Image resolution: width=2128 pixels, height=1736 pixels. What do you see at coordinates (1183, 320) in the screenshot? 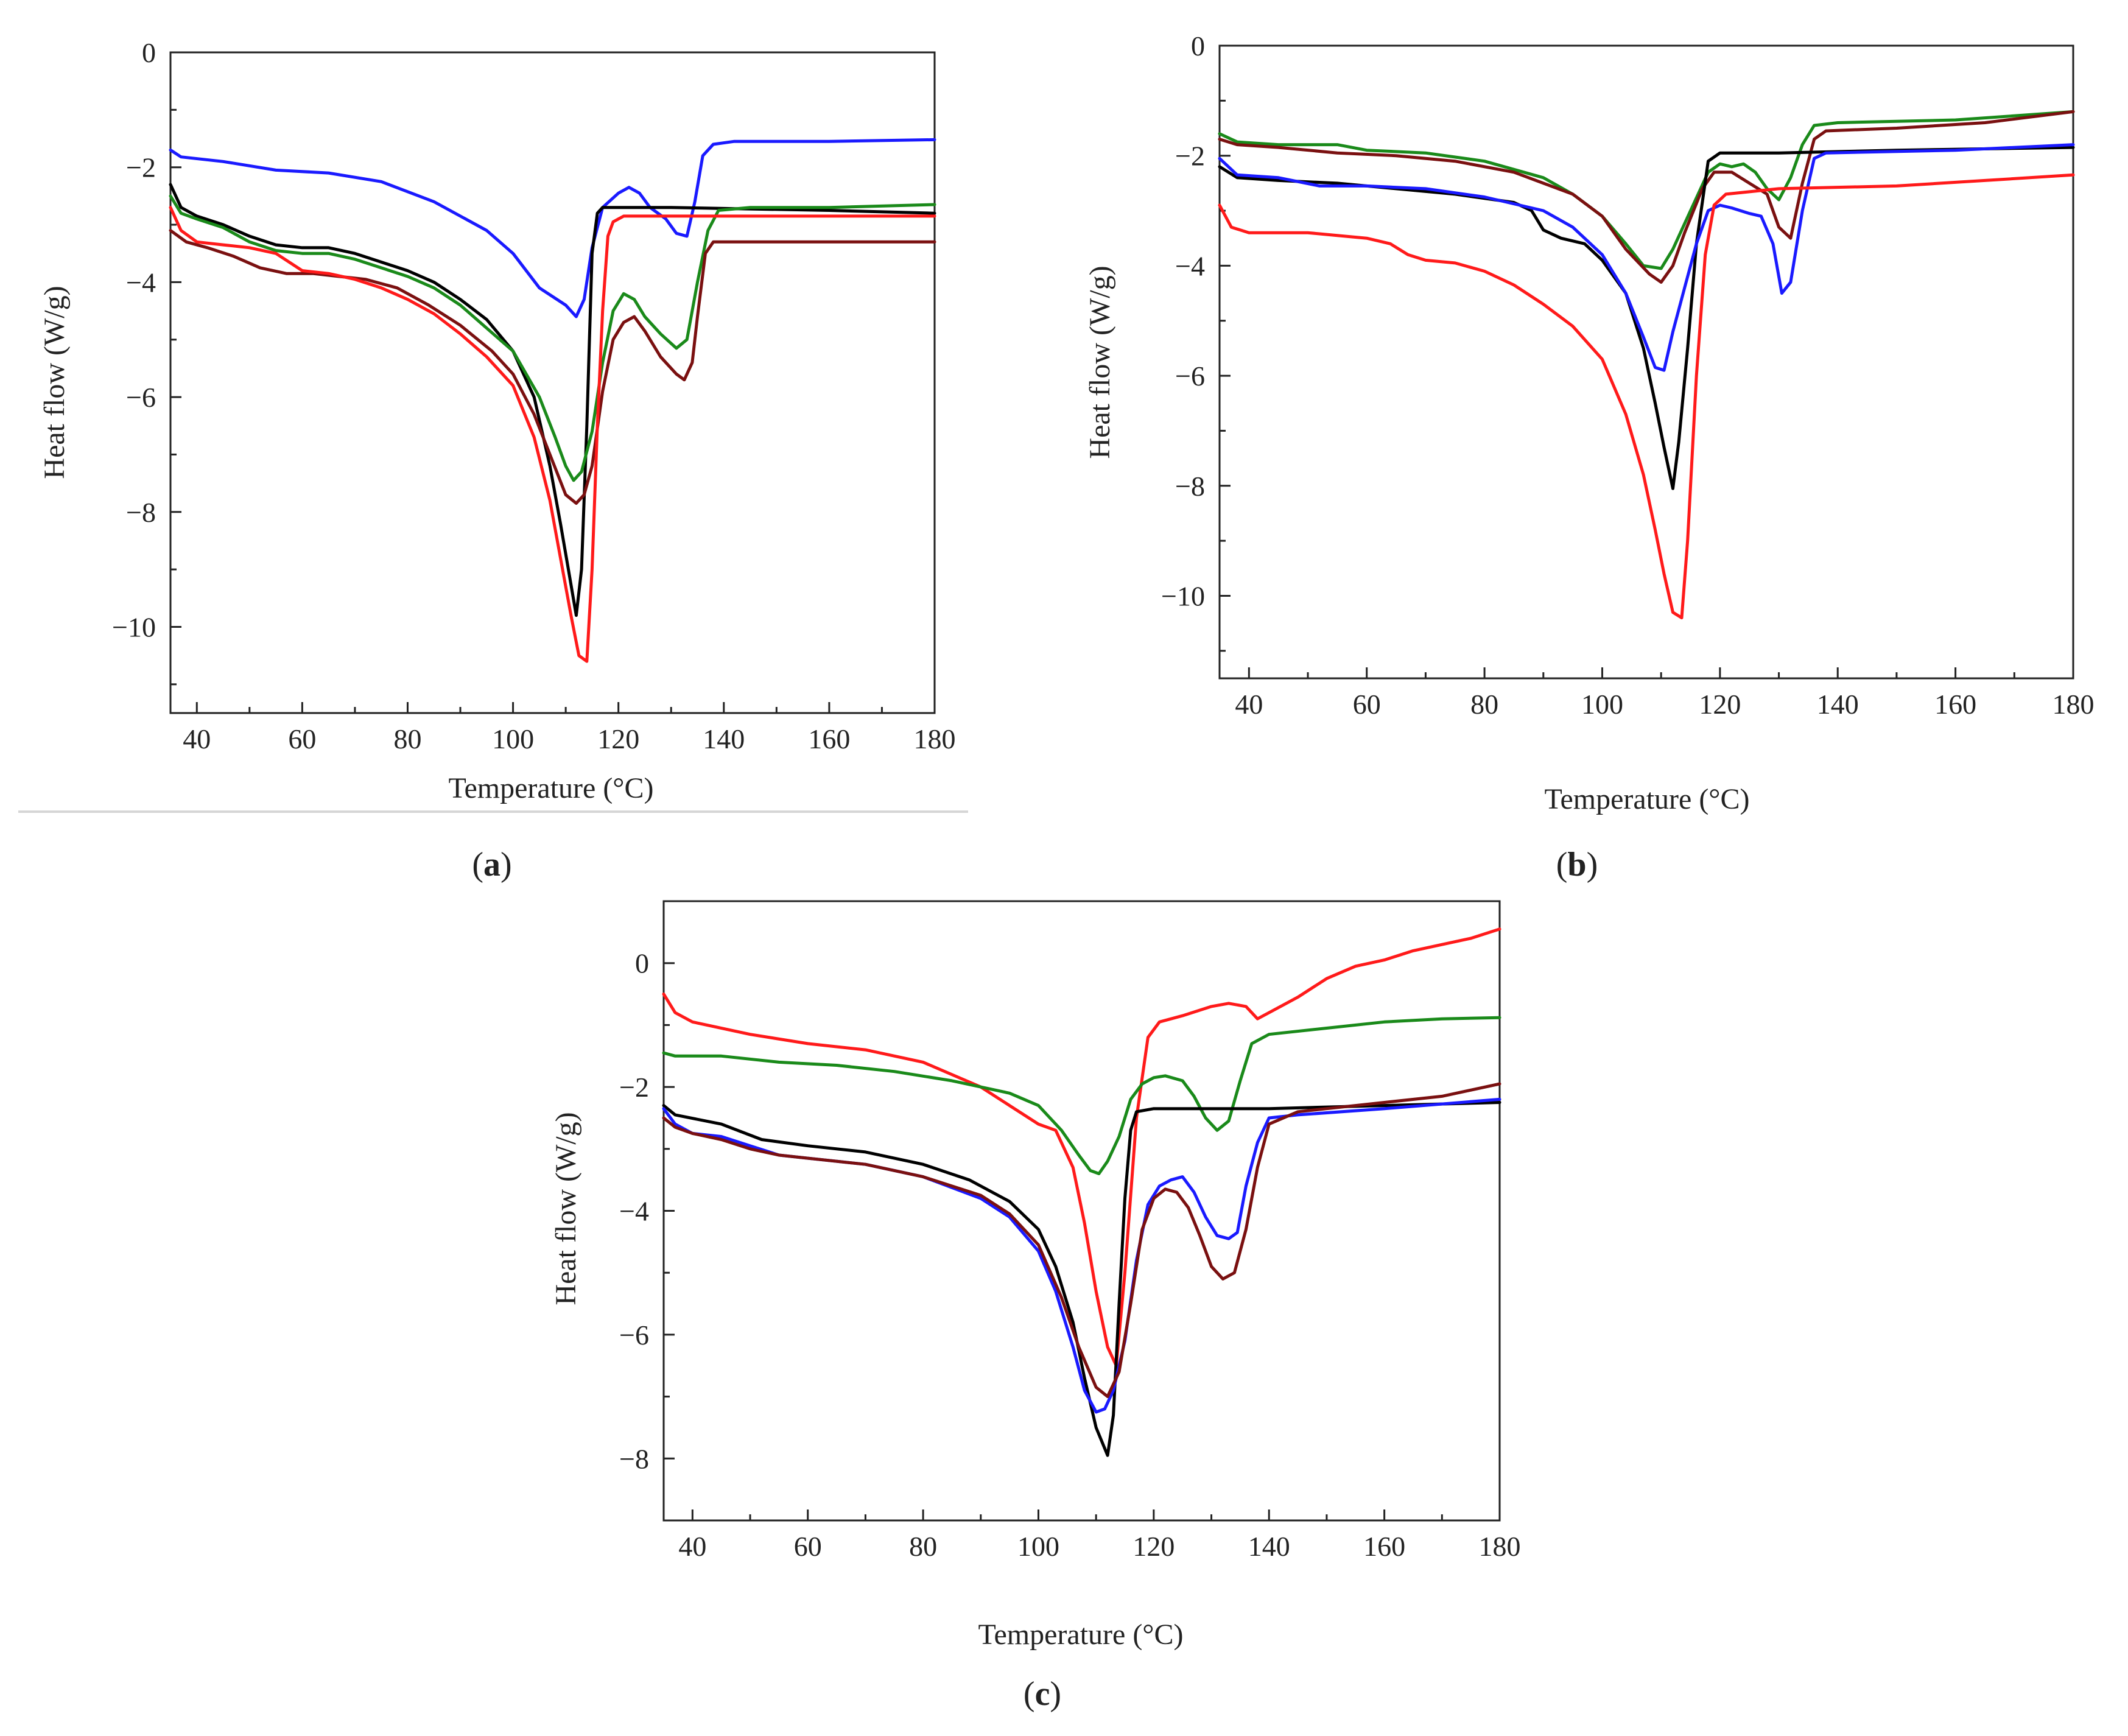
I see `y-tick-labels-b: 0 −2 −4 −6 −8 −10` at bounding box center [1183, 320].